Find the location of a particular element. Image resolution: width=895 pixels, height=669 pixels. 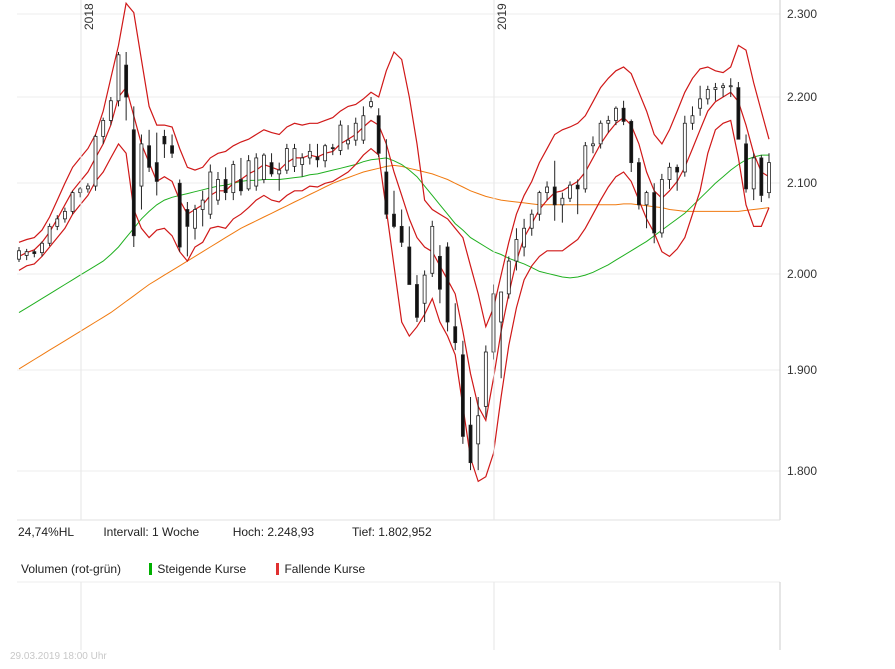

volume-label: Volumen (rot-grün) is located at coordinates (71, 568).